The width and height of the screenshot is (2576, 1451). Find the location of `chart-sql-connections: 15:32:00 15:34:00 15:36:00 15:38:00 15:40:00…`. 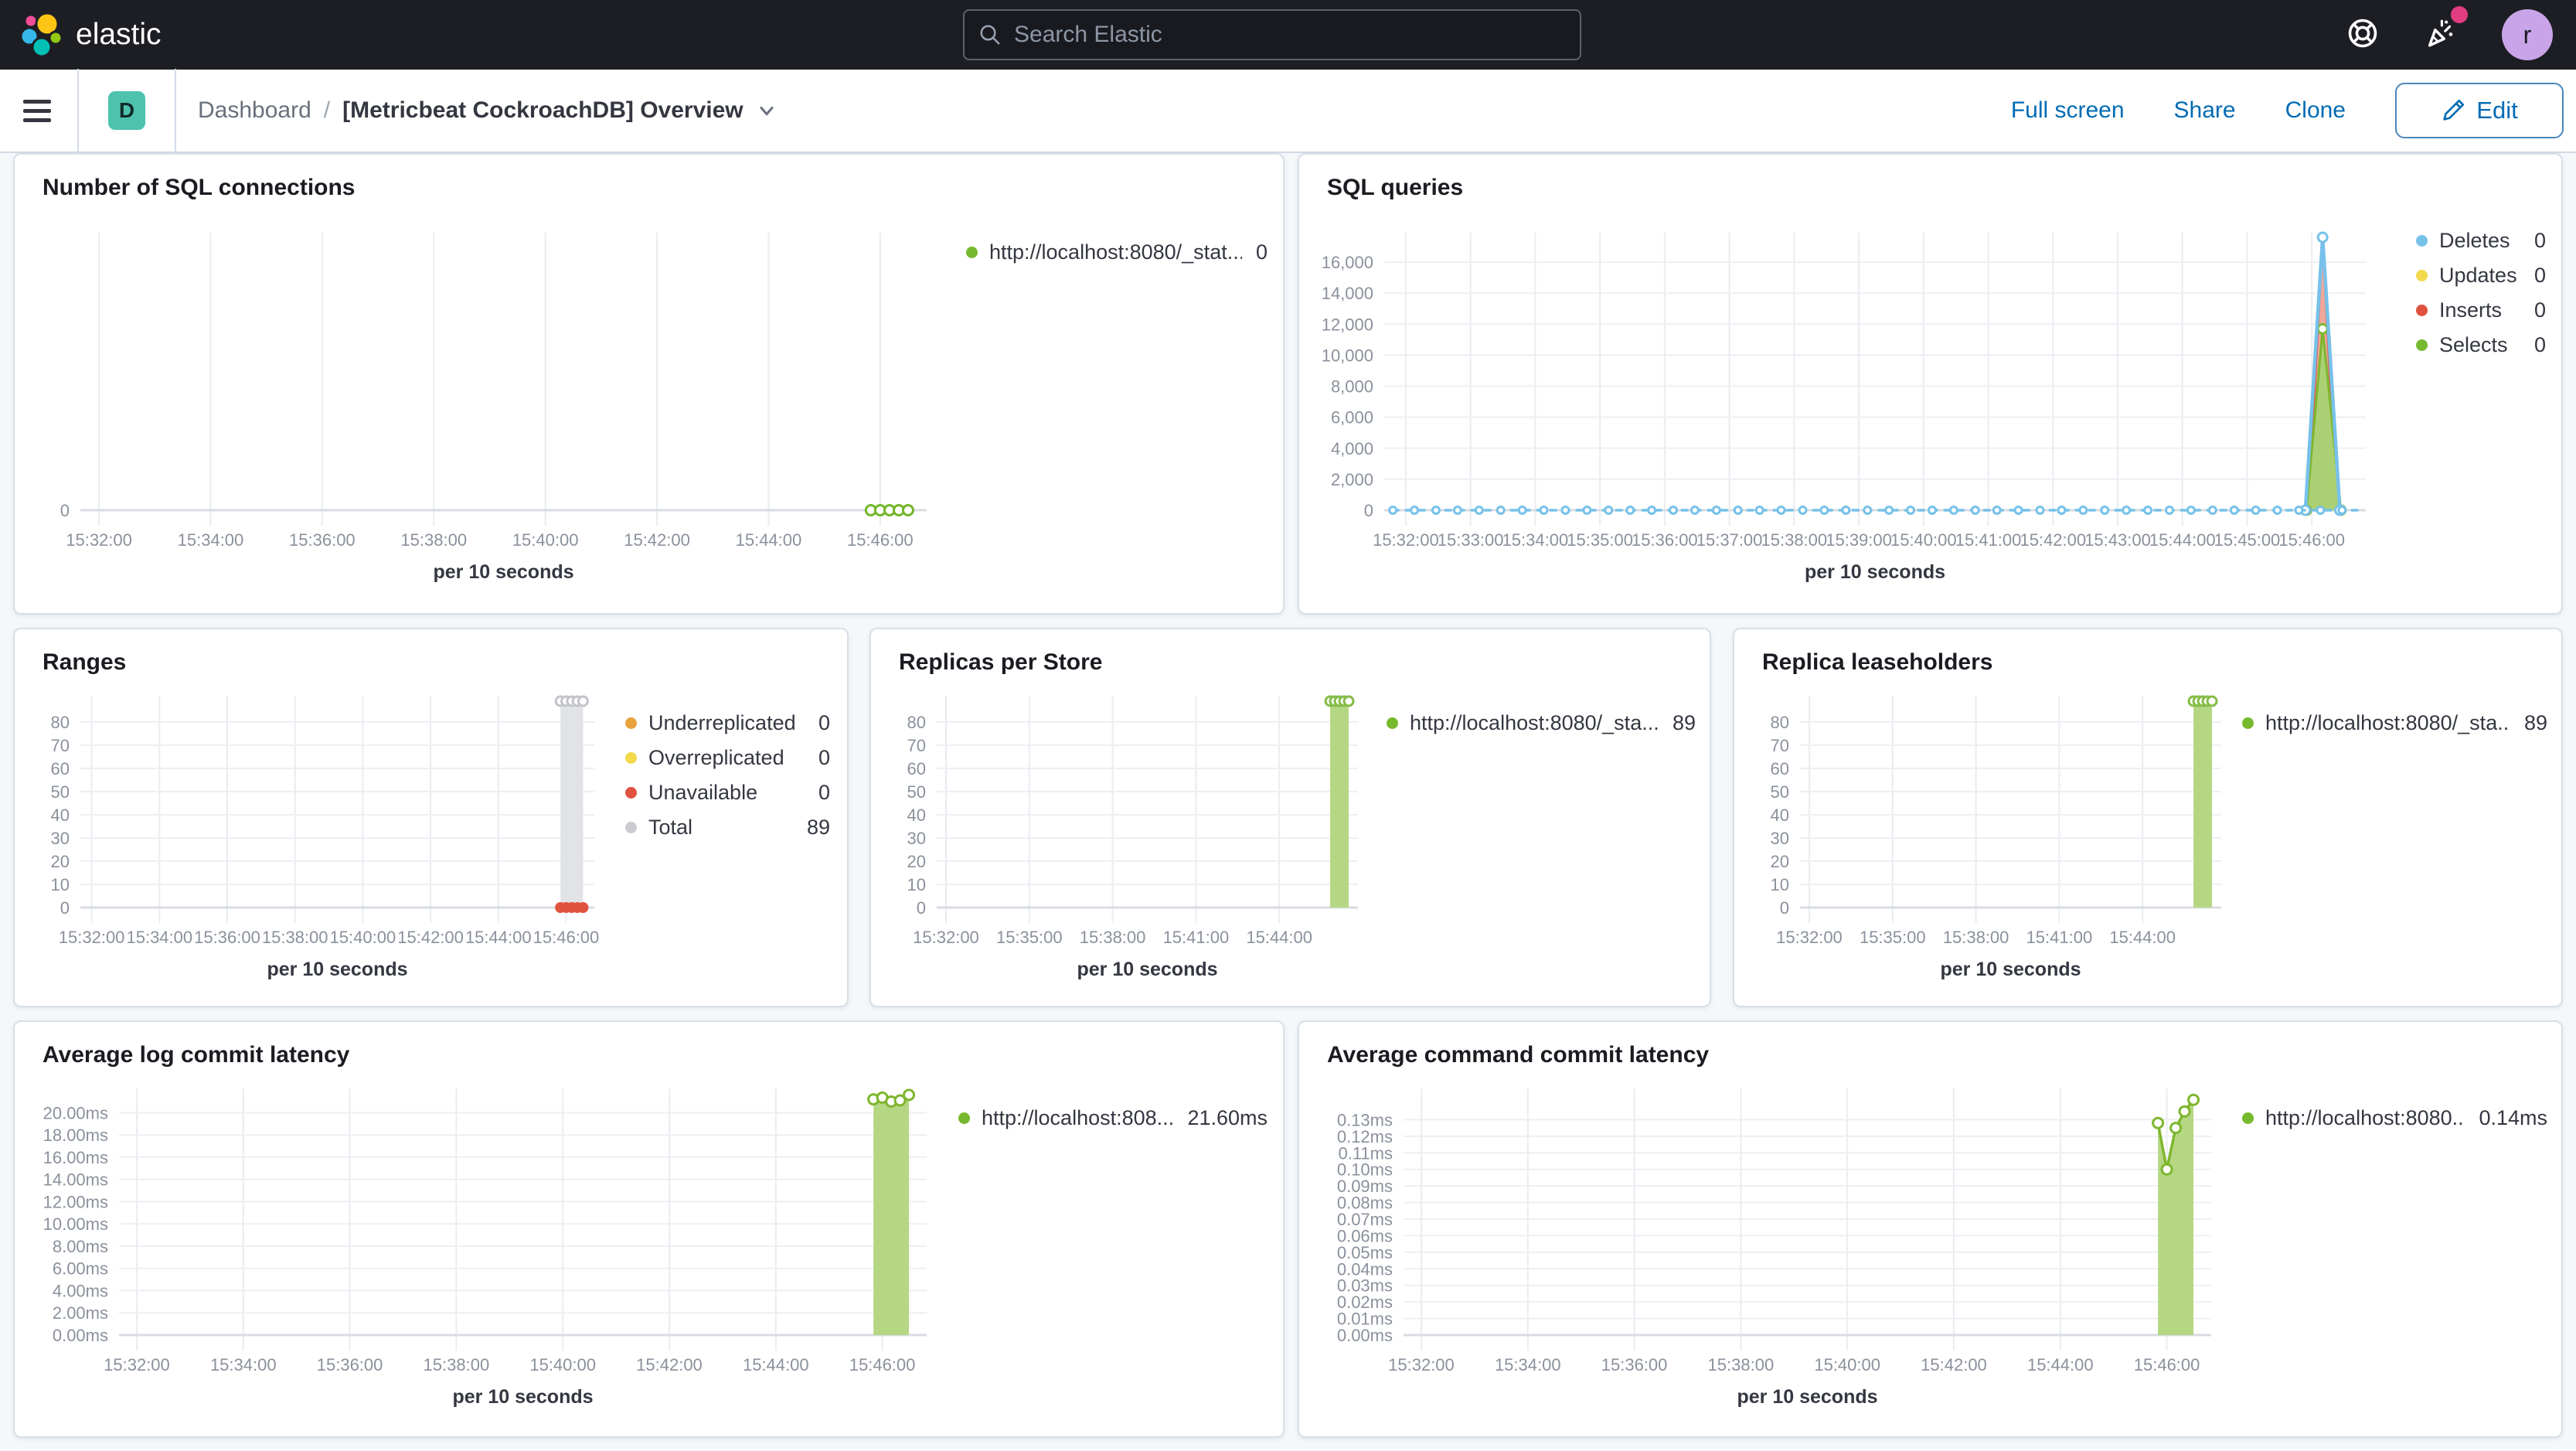

chart-sql-connections: 15:32:00 15:34:00 15:36:00 15:38:00 15:40:00… is located at coordinates (486, 410).